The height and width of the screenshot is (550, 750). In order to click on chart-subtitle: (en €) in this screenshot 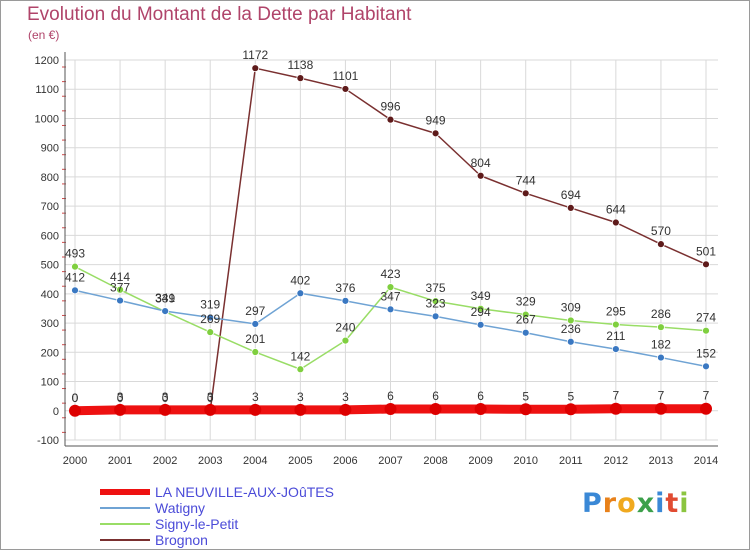, I will do `click(44, 35)`.